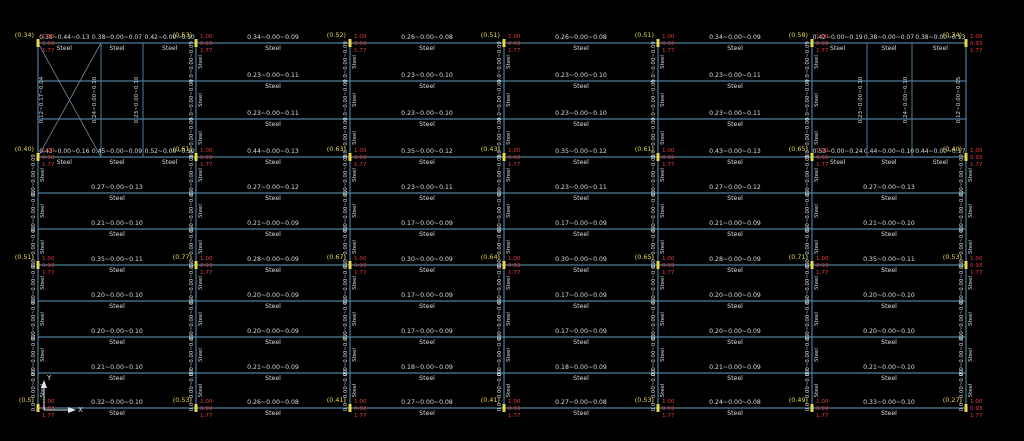  What do you see at coordinates (735, 295) in the screenshot?
I see `beam-ratio-label: 0.20~0.00~0.09` at bounding box center [735, 295].